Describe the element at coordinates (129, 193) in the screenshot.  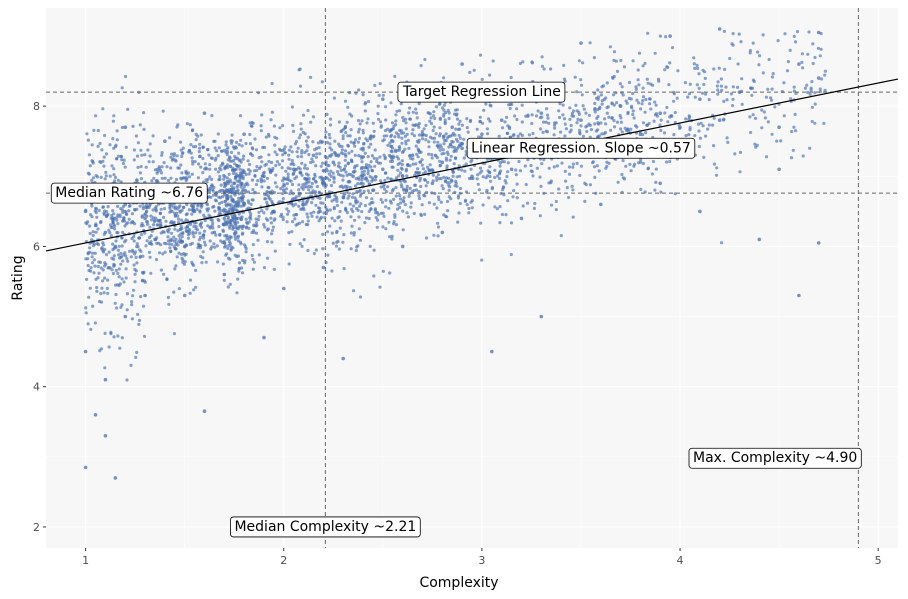
I see `annotation-box` at that location.